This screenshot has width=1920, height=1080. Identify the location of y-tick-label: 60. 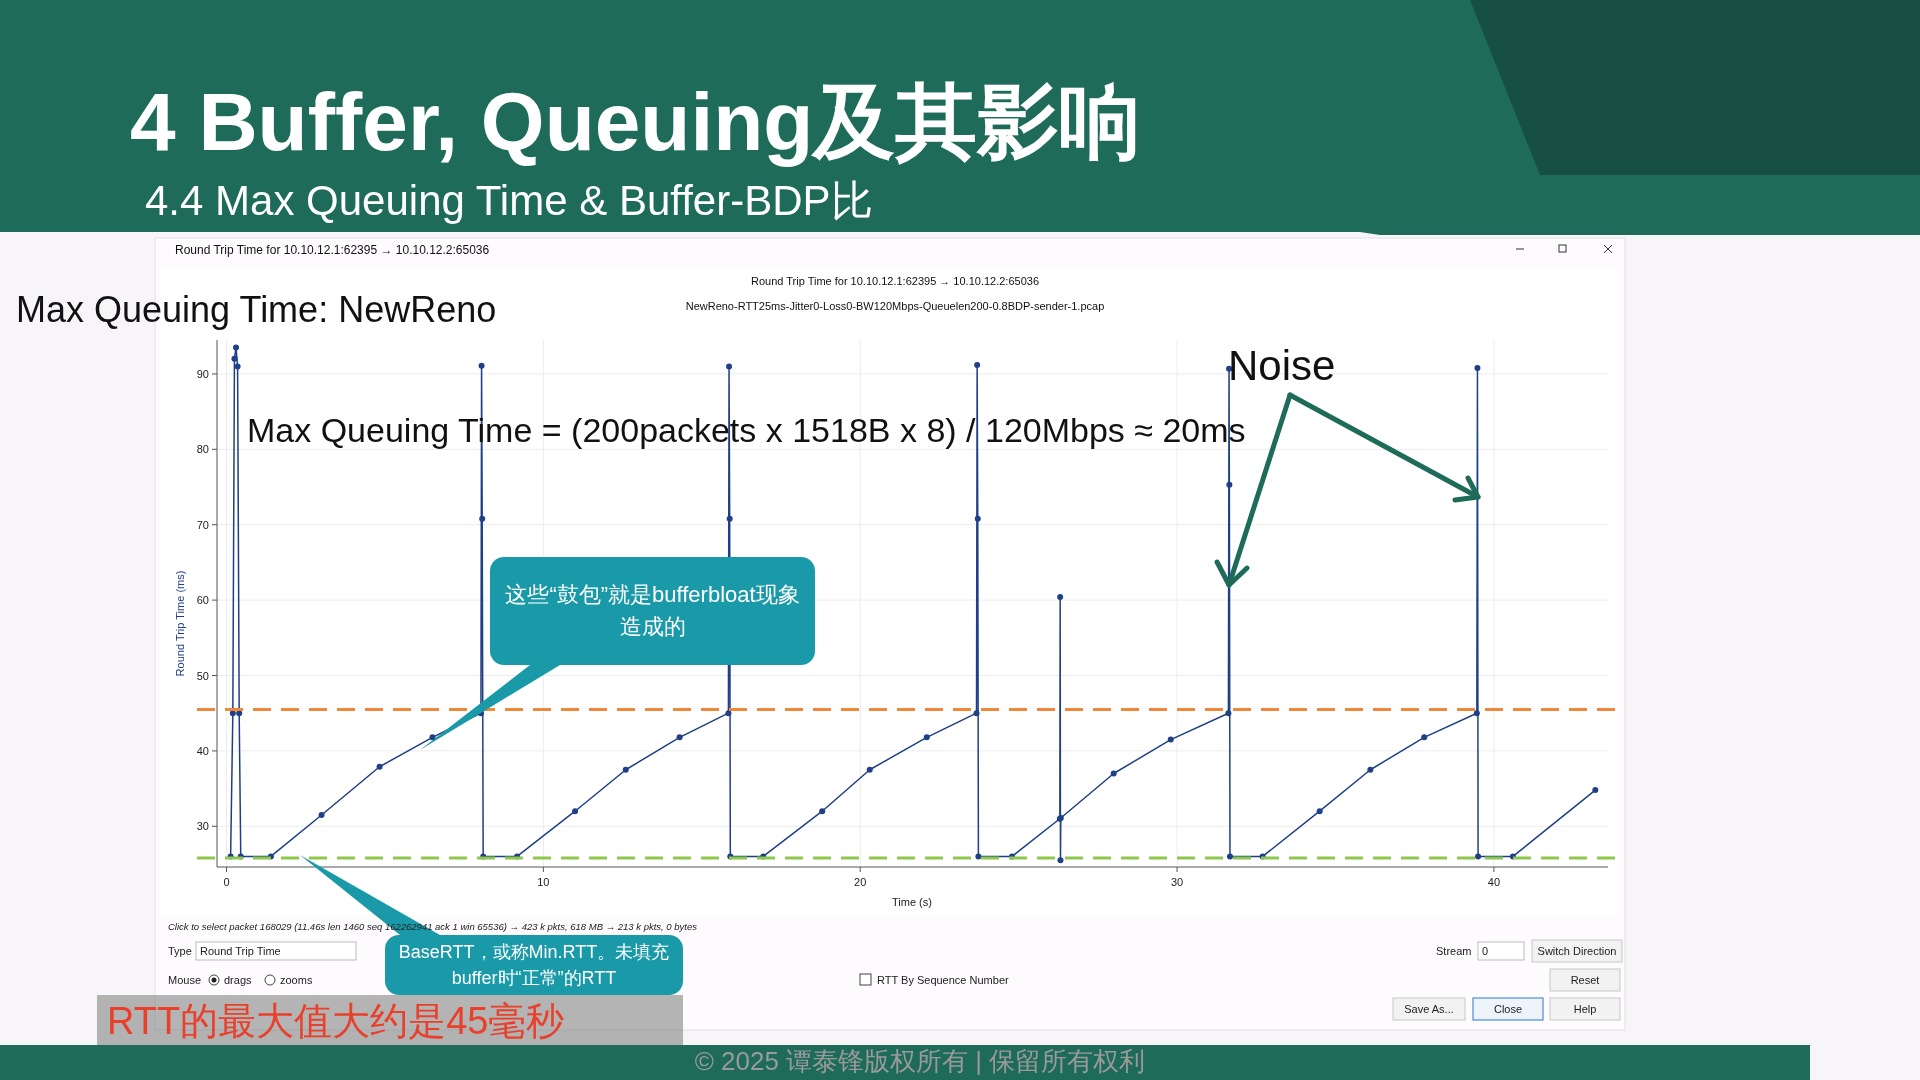
(202, 600).